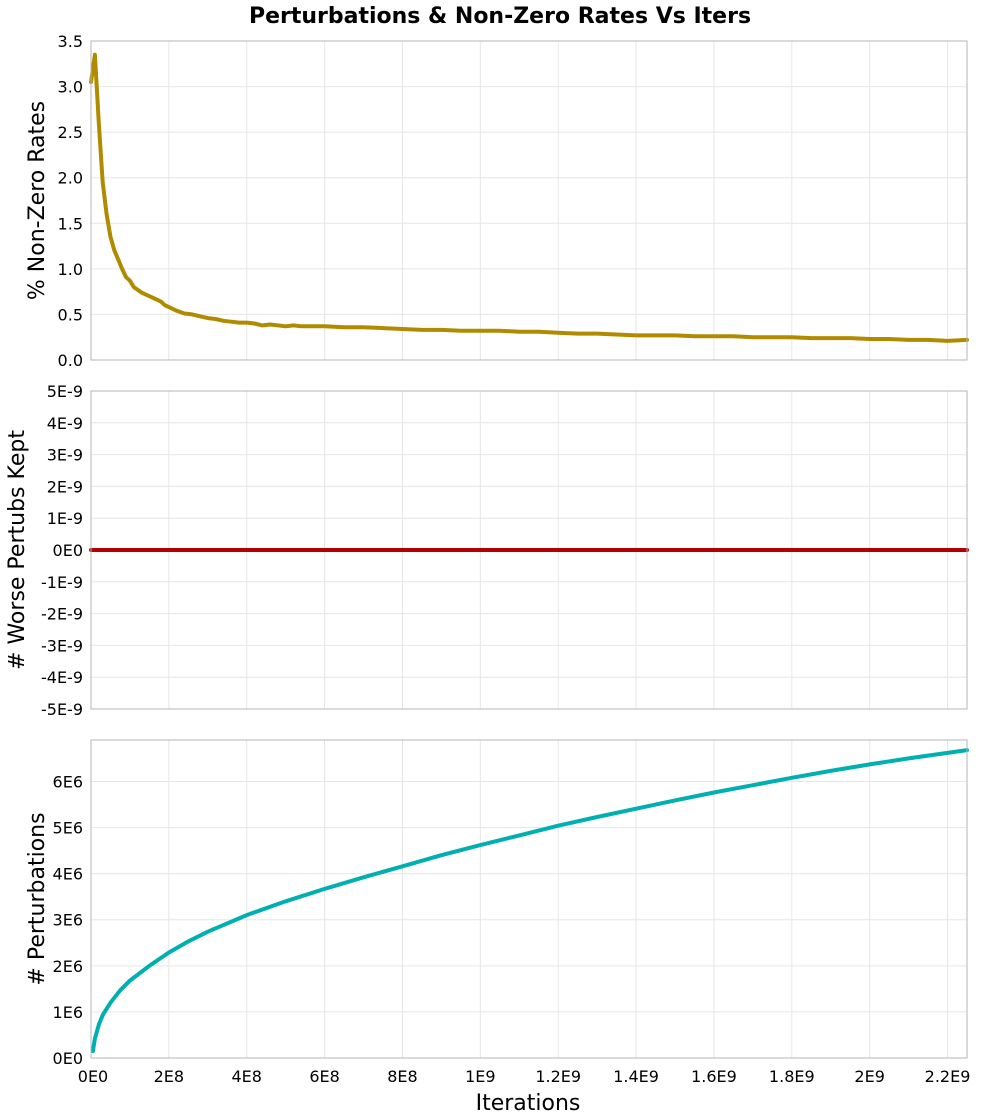 The image size is (1000, 1120). What do you see at coordinates (17, 550) in the screenshot?
I see `y-axis-label: # Worse Pertubs Kept` at bounding box center [17, 550].